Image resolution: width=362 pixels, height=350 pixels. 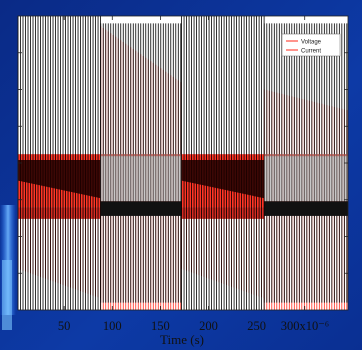 What do you see at coordinates (311, 52) in the screenshot?
I see `legend-label-current: Current` at bounding box center [311, 52].